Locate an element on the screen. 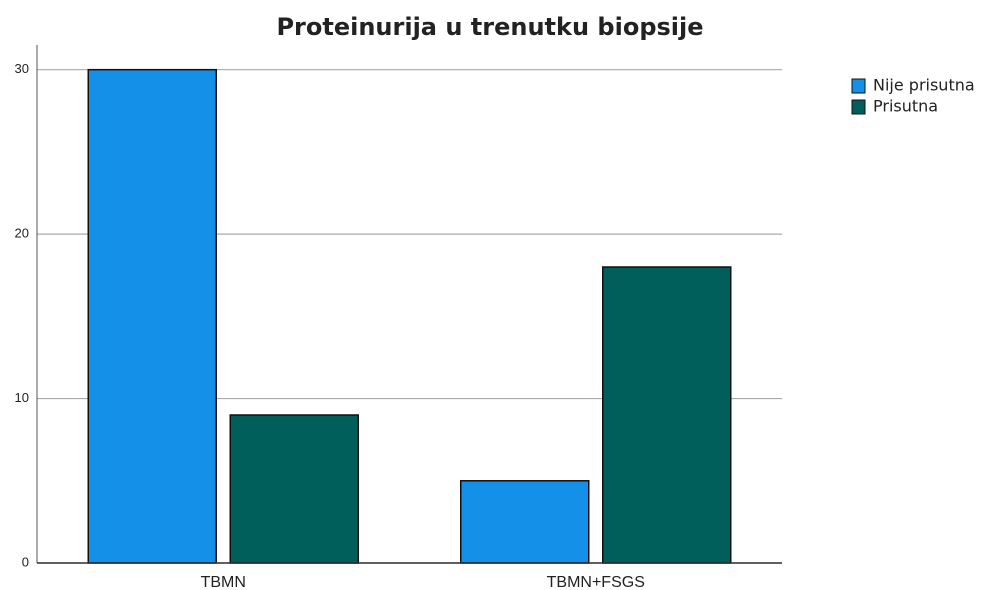  y-tick-label: 10 is located at coordinates (22, 397).